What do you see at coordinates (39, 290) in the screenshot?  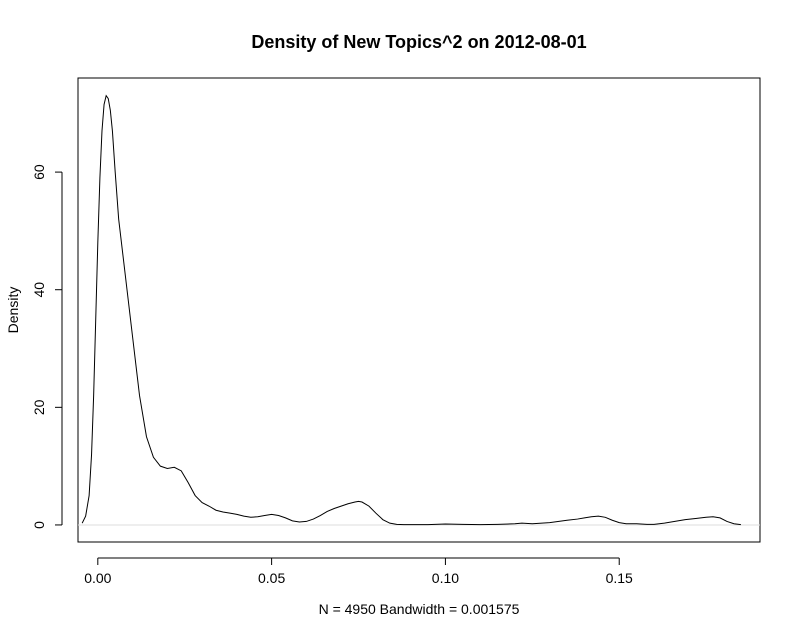 I see `y-tick-label: 40` at bounding box center [39, 290].